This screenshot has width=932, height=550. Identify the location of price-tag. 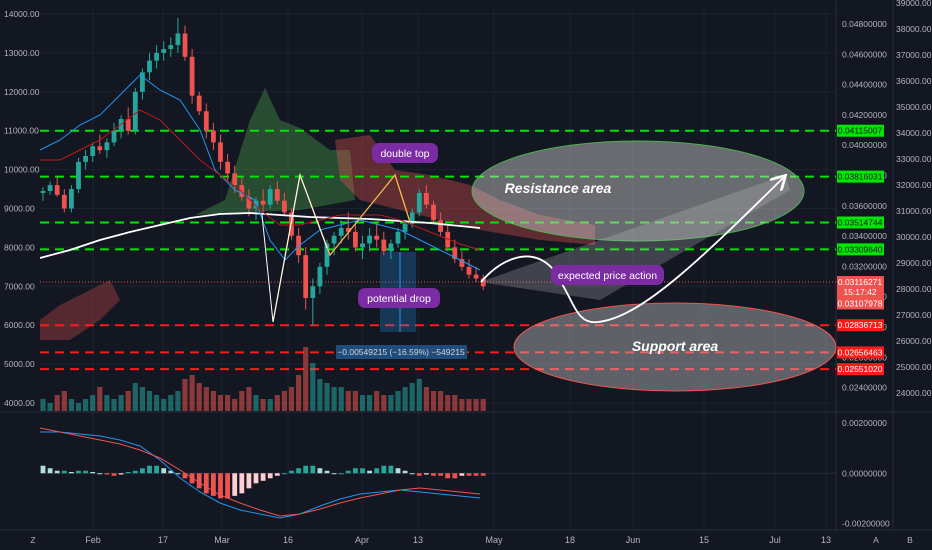
(860, 292).